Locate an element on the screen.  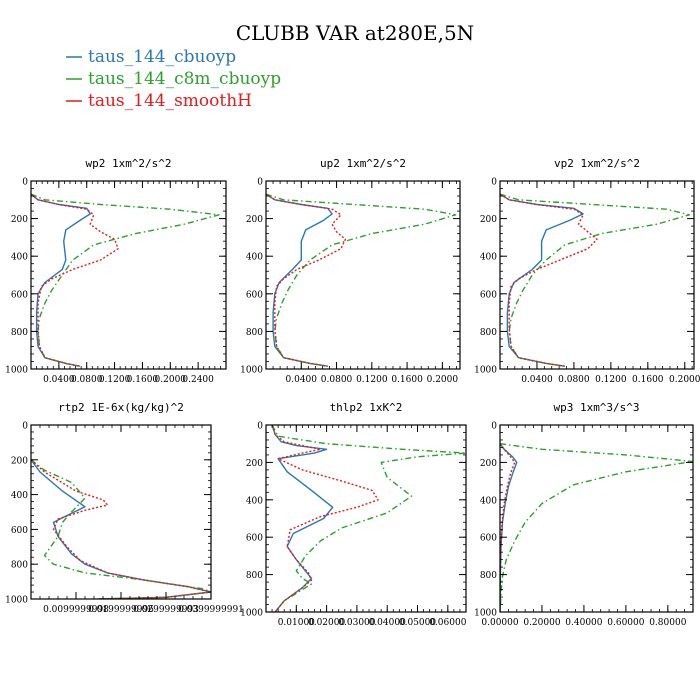
x-tick-label: 0.2400 is located at coordinates (198, 380).